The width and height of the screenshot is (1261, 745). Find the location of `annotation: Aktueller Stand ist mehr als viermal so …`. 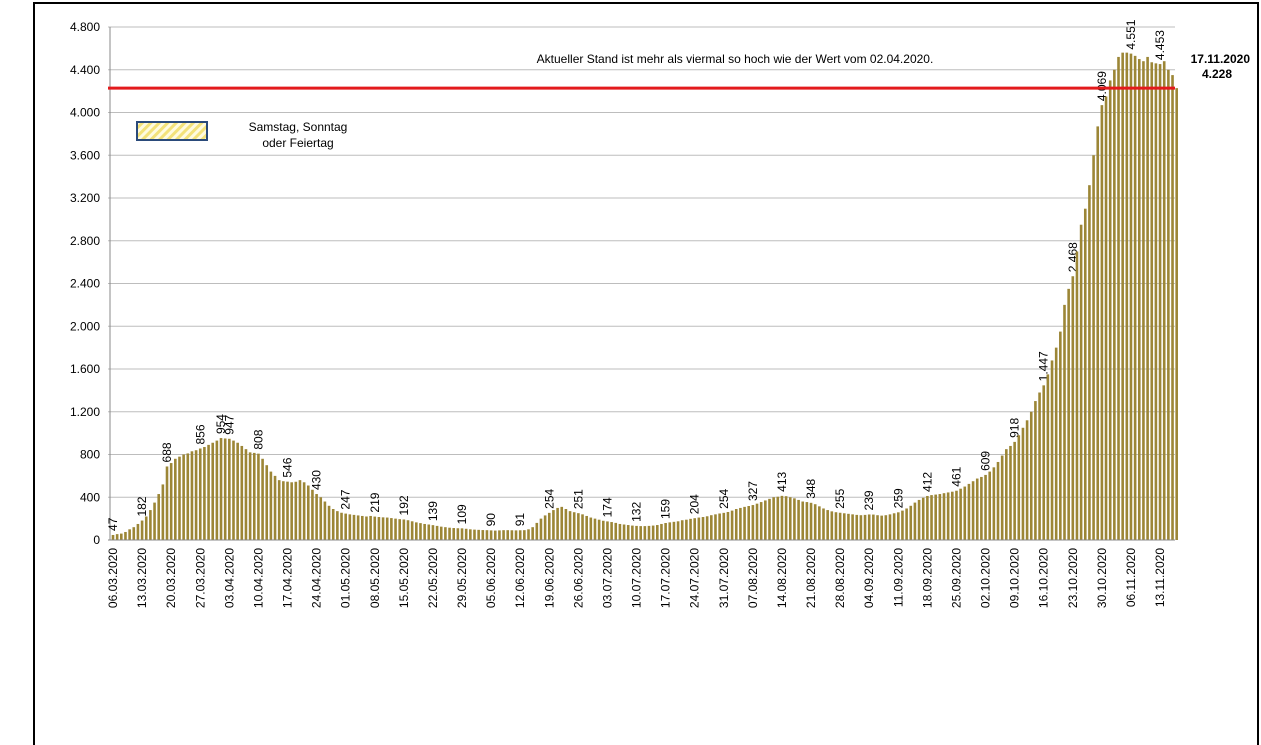

annotation: Aktueller Stand ist mehr als viermal so … is located at coordinates (735, 59).